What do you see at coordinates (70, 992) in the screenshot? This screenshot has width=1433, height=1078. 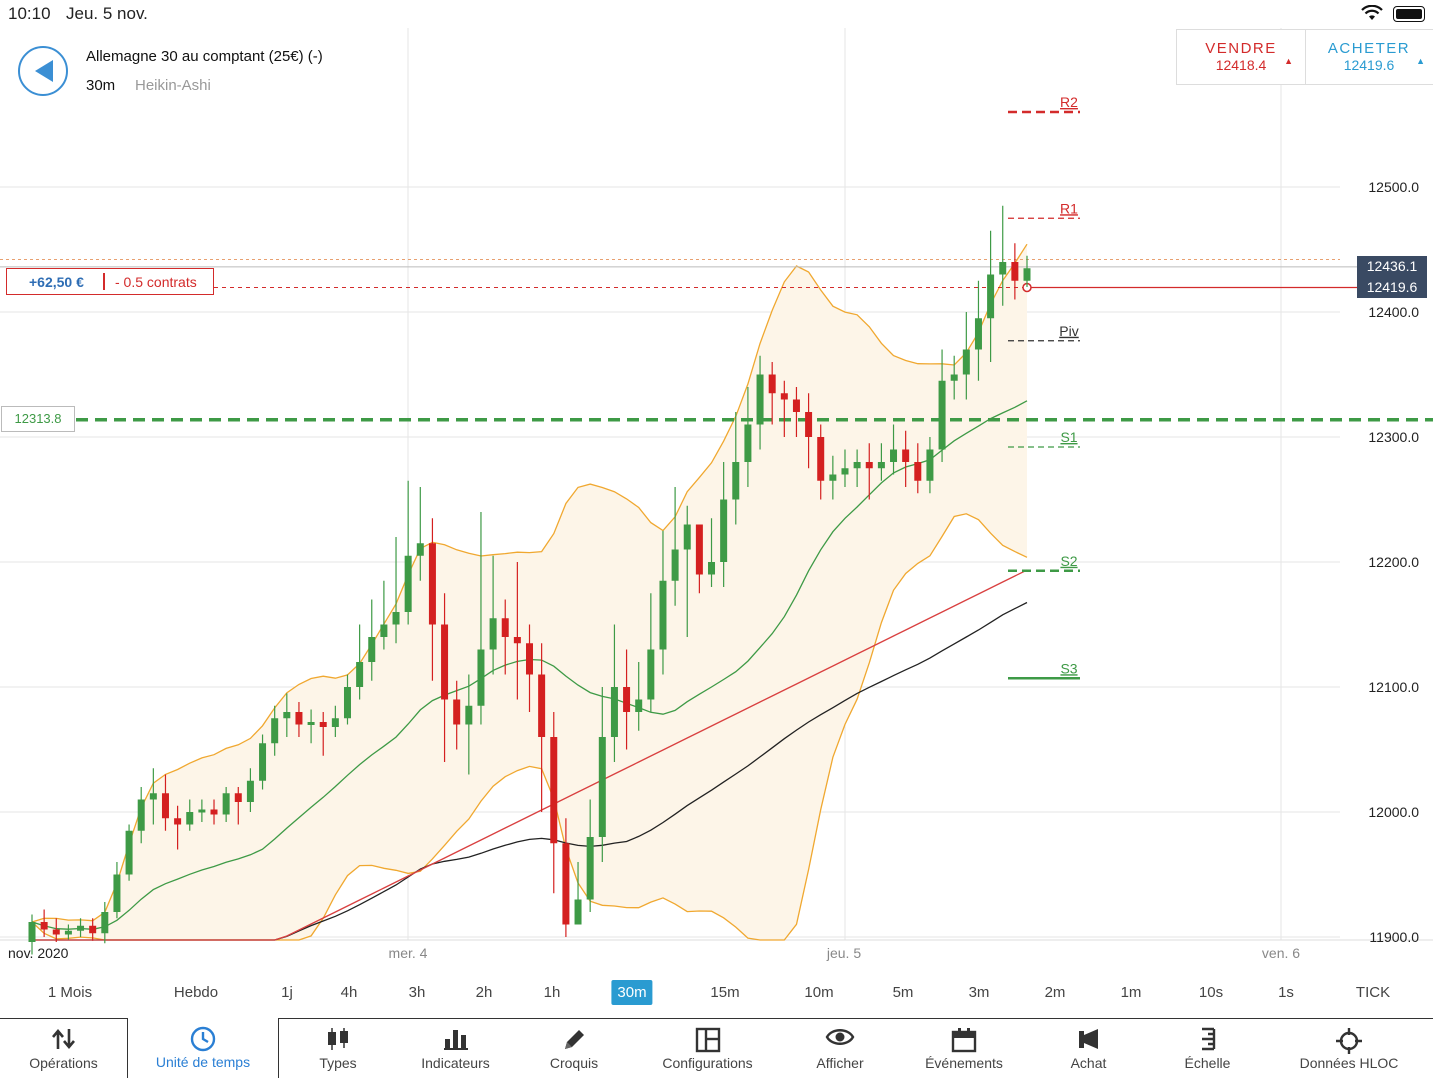 I see `timeframe-1-mois: 1 Mois` at bounding box center [70, 992].